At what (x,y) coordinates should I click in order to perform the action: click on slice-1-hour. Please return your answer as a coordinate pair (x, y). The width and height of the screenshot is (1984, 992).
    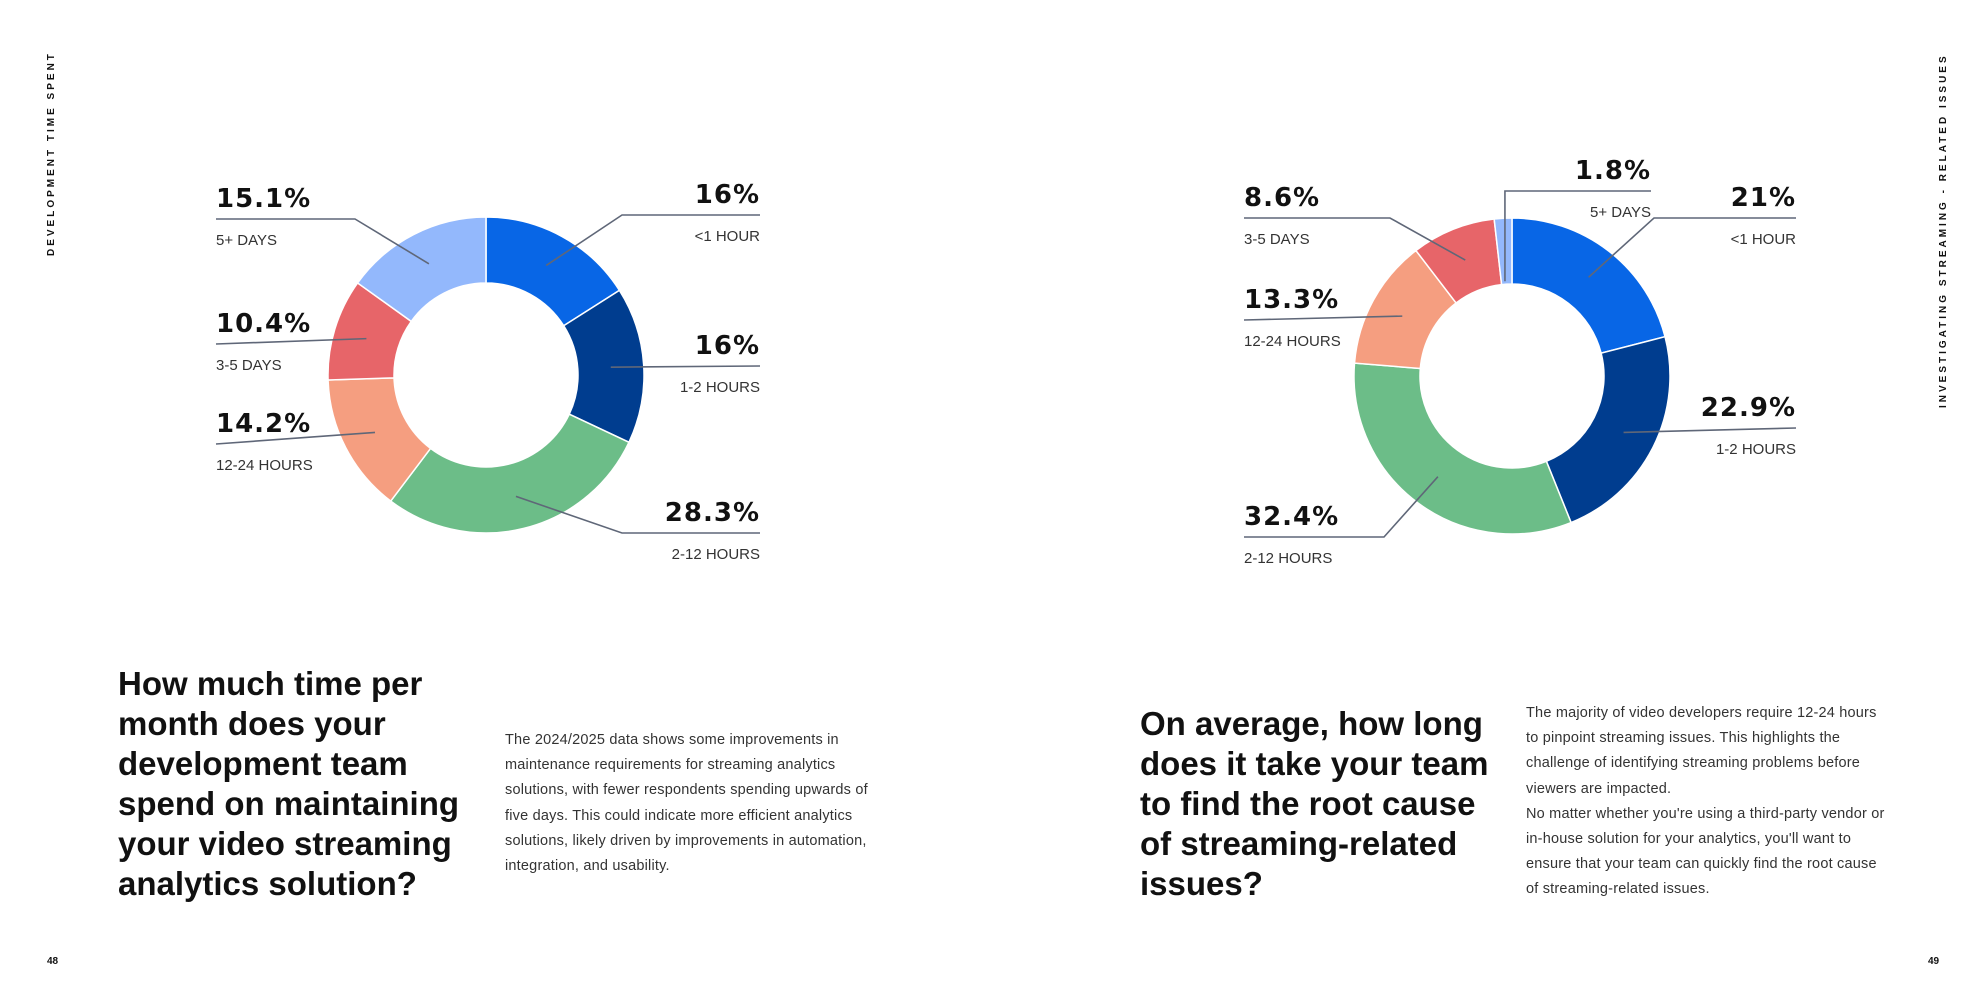
    Looking at the image, I should click on (1588, 286).